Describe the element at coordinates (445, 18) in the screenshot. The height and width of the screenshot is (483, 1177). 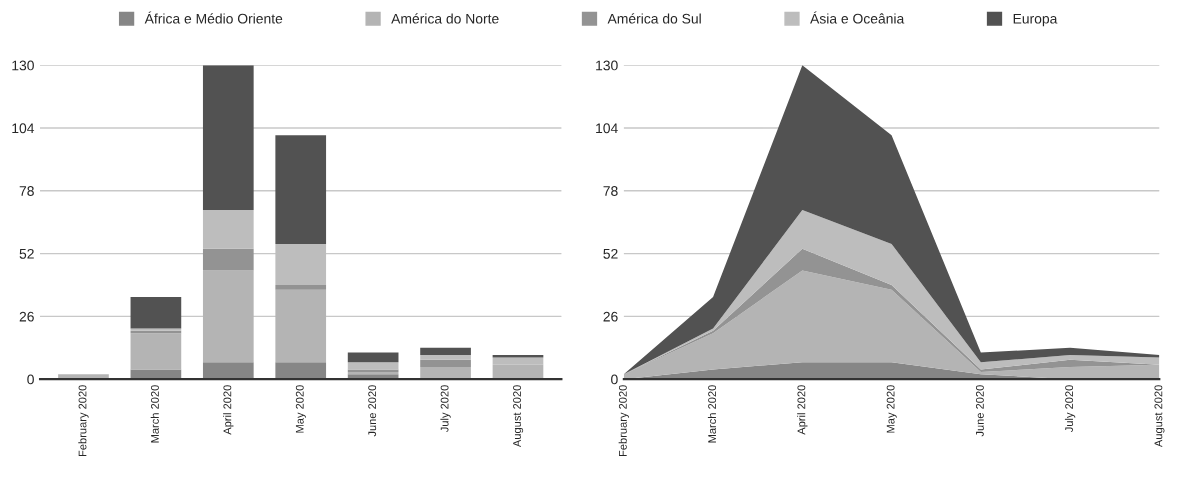
I see `legend-label: América do Norte` at that location.